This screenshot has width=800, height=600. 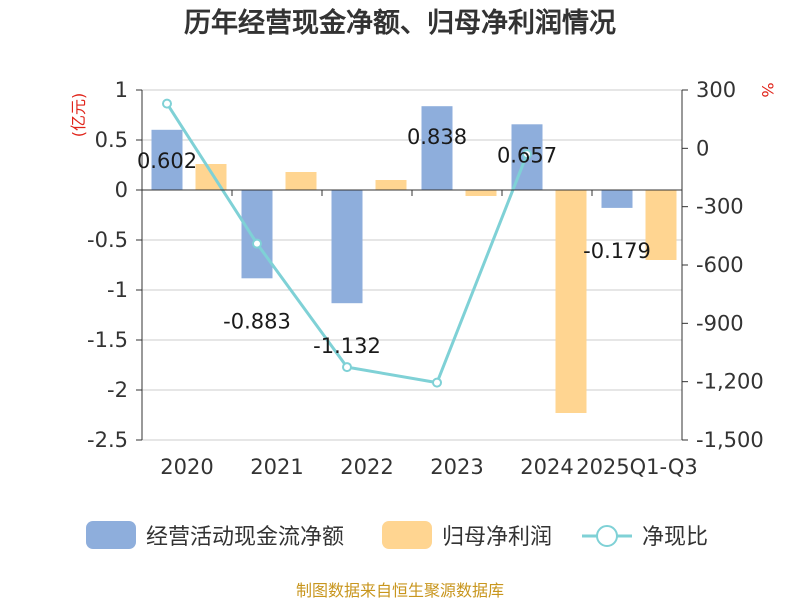 What do you see at coordinates (617, 251) in the screenshot?
I see `cashflow-data-label: -0.179` at bounding box center [617, 251].